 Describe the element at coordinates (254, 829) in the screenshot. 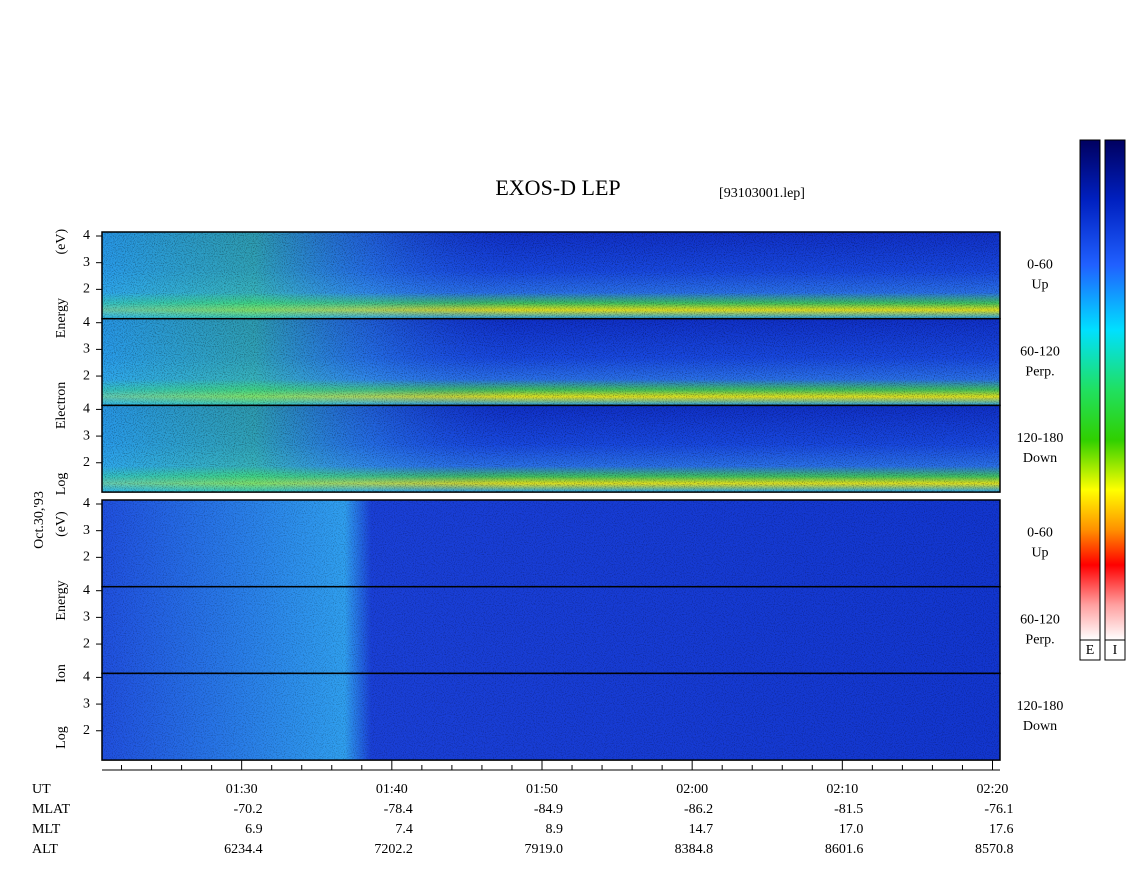

I see `footer-value: 6.9` at that location.